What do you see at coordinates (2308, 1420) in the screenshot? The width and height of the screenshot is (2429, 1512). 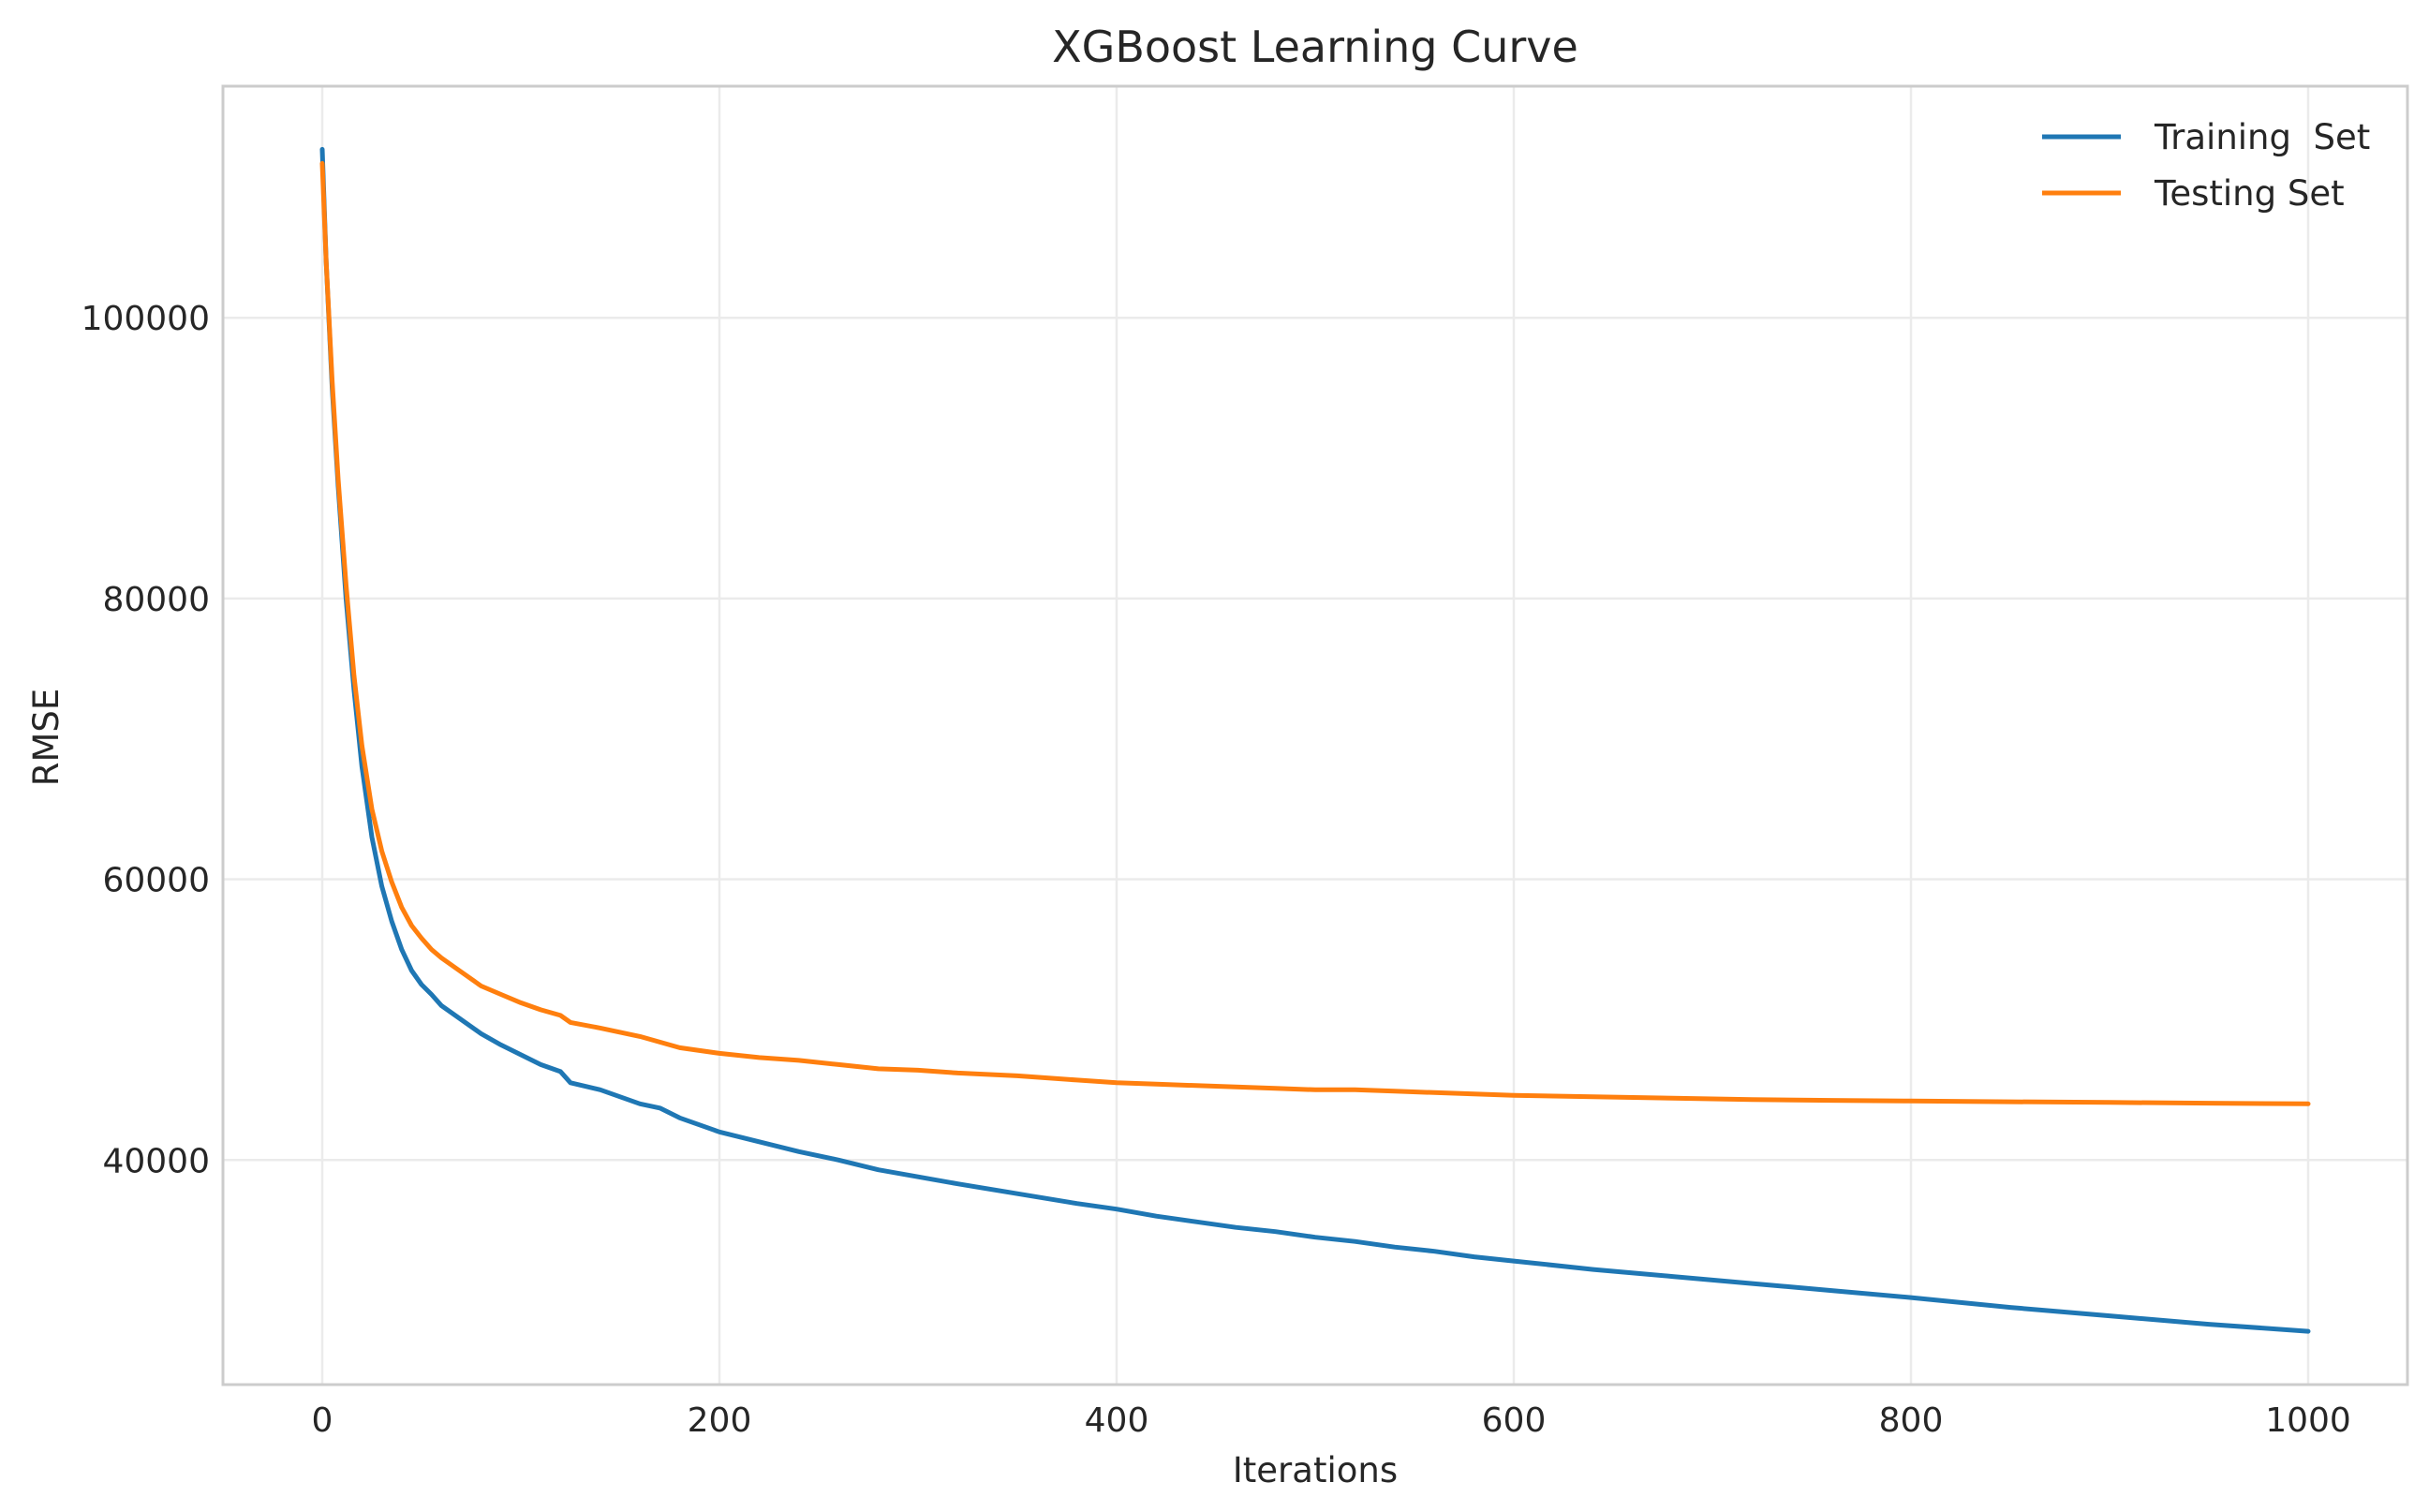 I see `x-tick-label: 1000` at bounding box center [2308, 1420].